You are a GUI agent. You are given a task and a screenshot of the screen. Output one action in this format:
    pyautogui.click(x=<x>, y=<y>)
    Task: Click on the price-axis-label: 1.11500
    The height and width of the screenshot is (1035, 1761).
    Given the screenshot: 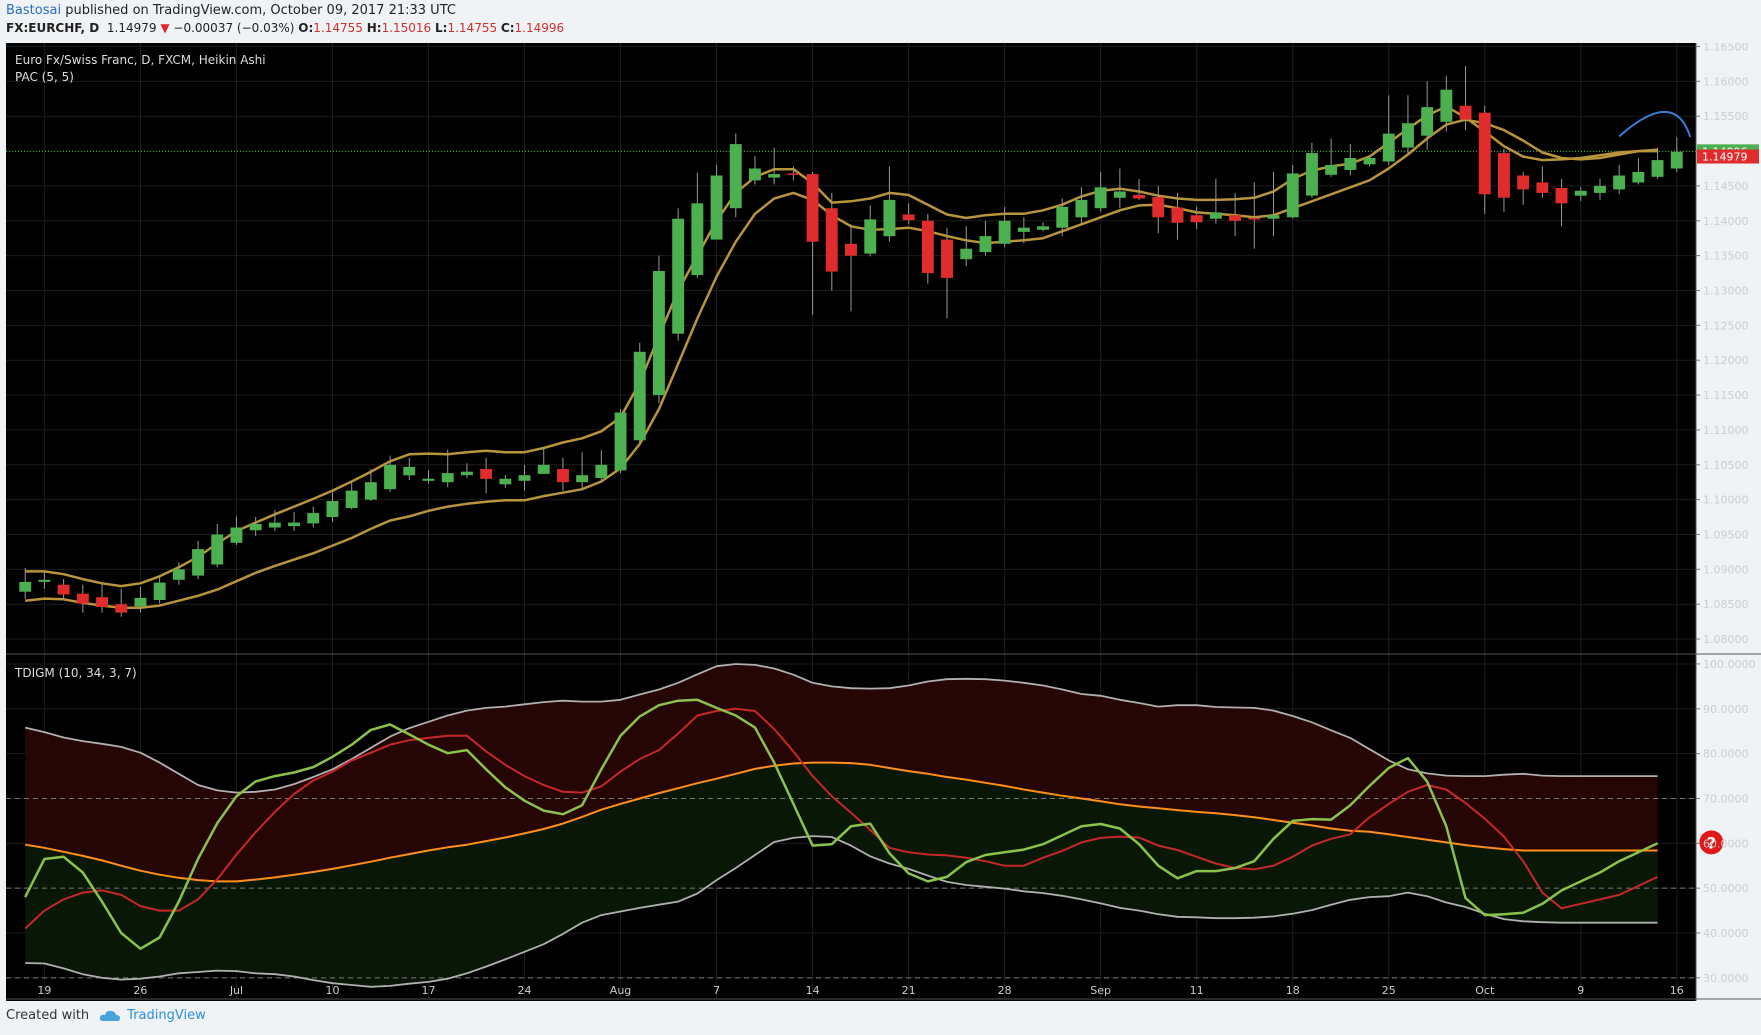 What is the action you would take?
    pyautogui.click(x=1726, y=395)
    